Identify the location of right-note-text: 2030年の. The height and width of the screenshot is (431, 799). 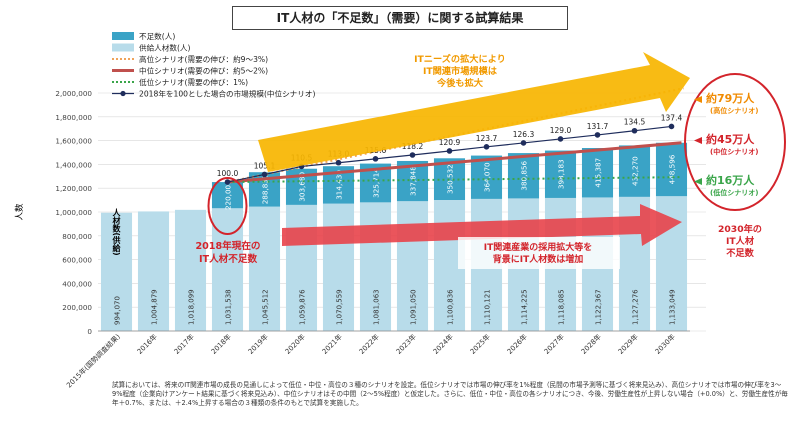
(740, 229).